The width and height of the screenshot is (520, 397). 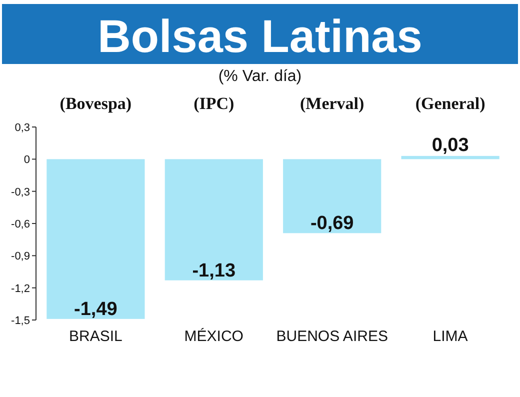 What do you see at coordinates (332, 103) in the screenshot?
I see `text: (Merval)` at bounding box center [332, 103].